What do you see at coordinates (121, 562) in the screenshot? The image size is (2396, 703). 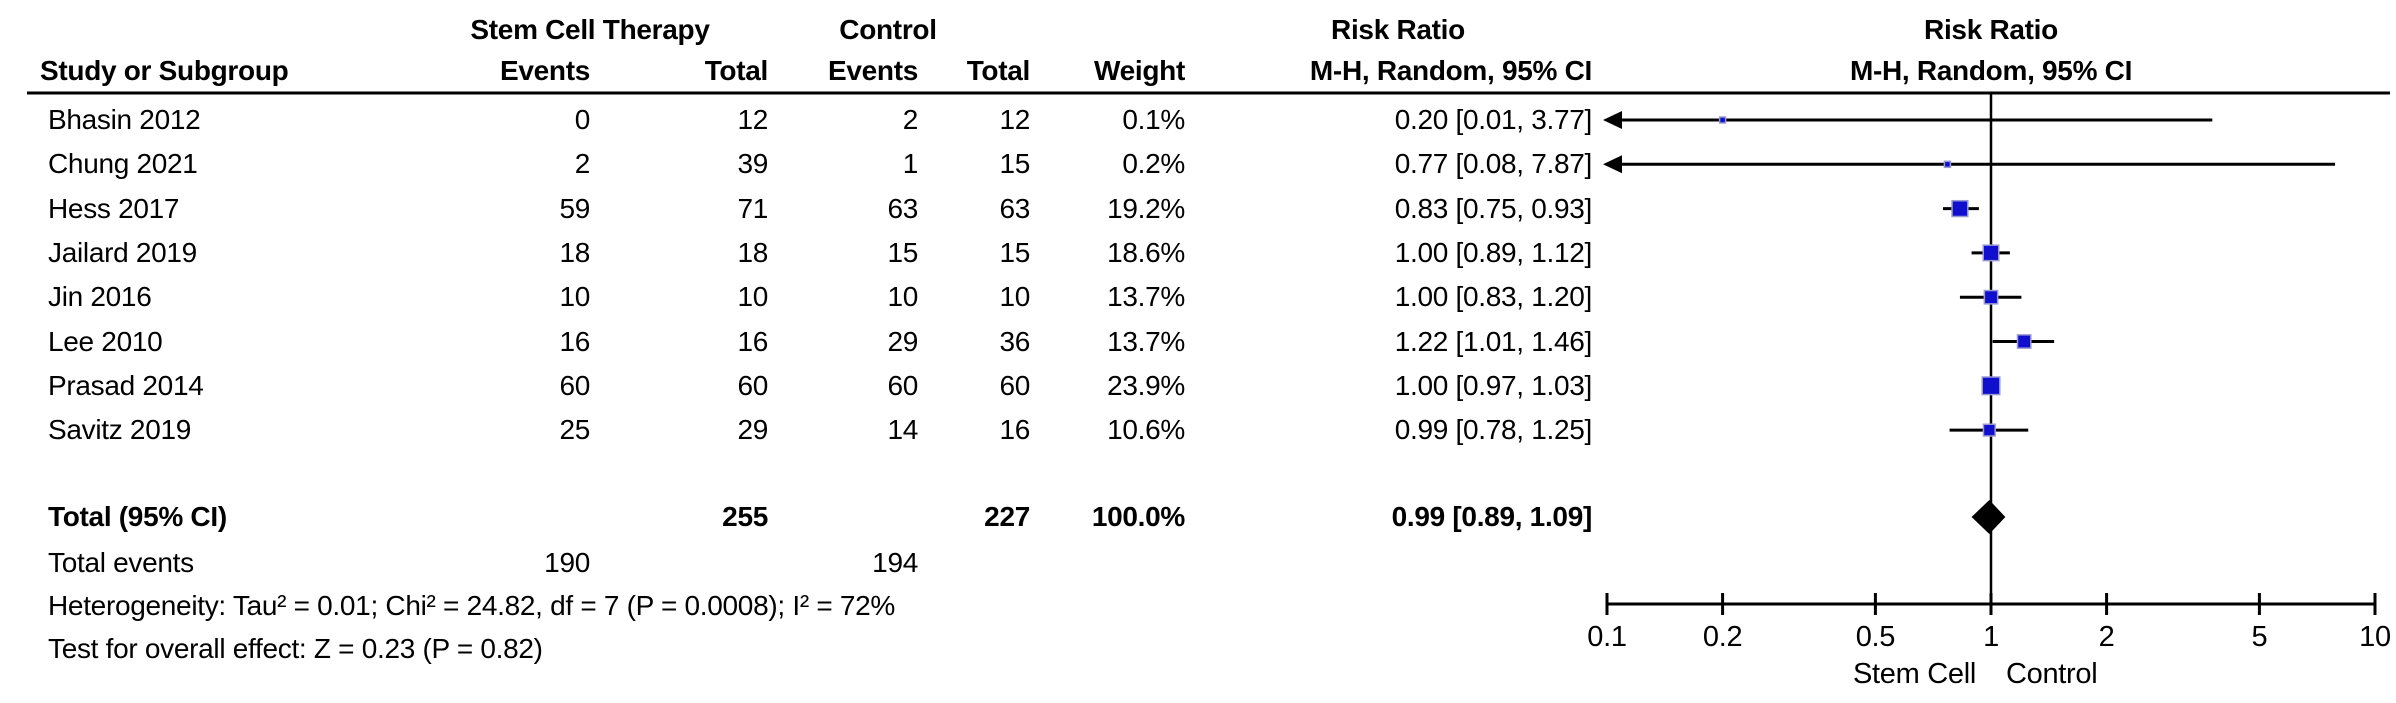 I see `total-events-label: Total events` at bounding box center [121, 562].